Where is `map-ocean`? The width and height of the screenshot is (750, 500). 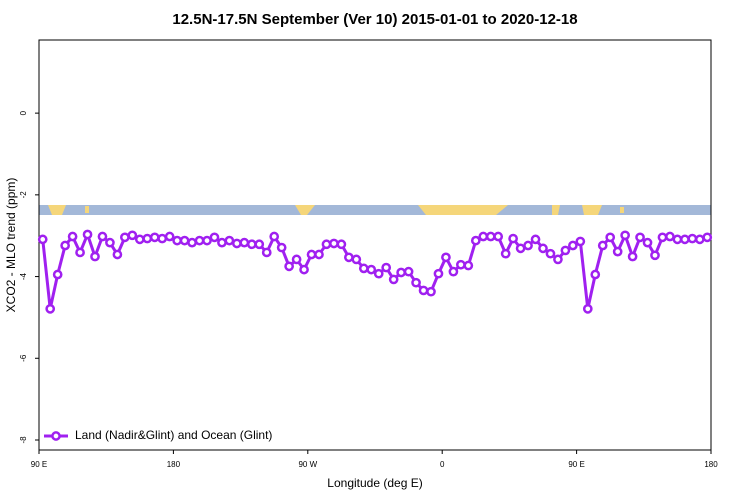
map-ocean is located at coordinates (375, 210).